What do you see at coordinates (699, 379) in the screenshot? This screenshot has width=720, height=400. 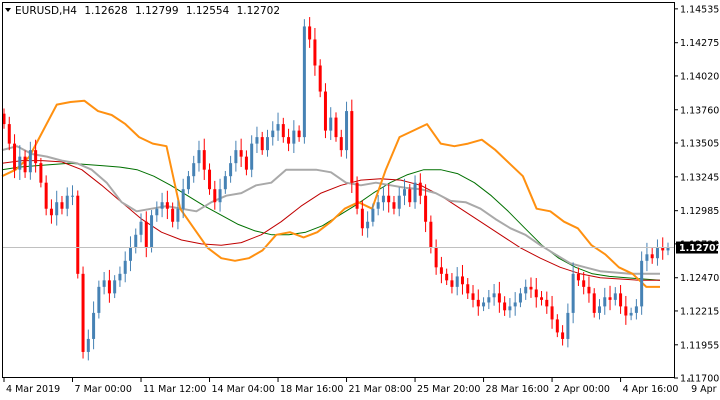 I see `y-tick-label: 1.11700` at bounding box center [699, 379].